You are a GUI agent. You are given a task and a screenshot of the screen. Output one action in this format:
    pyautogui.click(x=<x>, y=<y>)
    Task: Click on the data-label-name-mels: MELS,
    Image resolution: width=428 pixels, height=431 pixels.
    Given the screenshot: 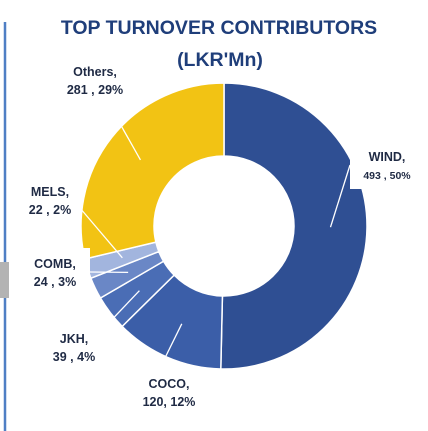 What is the action you would take?
    pyautogui.click(x=50, y=192)
    